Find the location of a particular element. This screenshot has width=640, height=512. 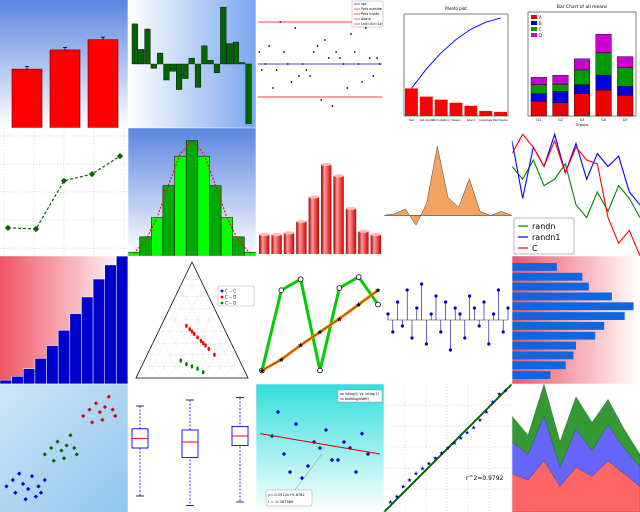

legend-label: intlog(0) Vs. intlog(2) is located at coordinates (362, 394).